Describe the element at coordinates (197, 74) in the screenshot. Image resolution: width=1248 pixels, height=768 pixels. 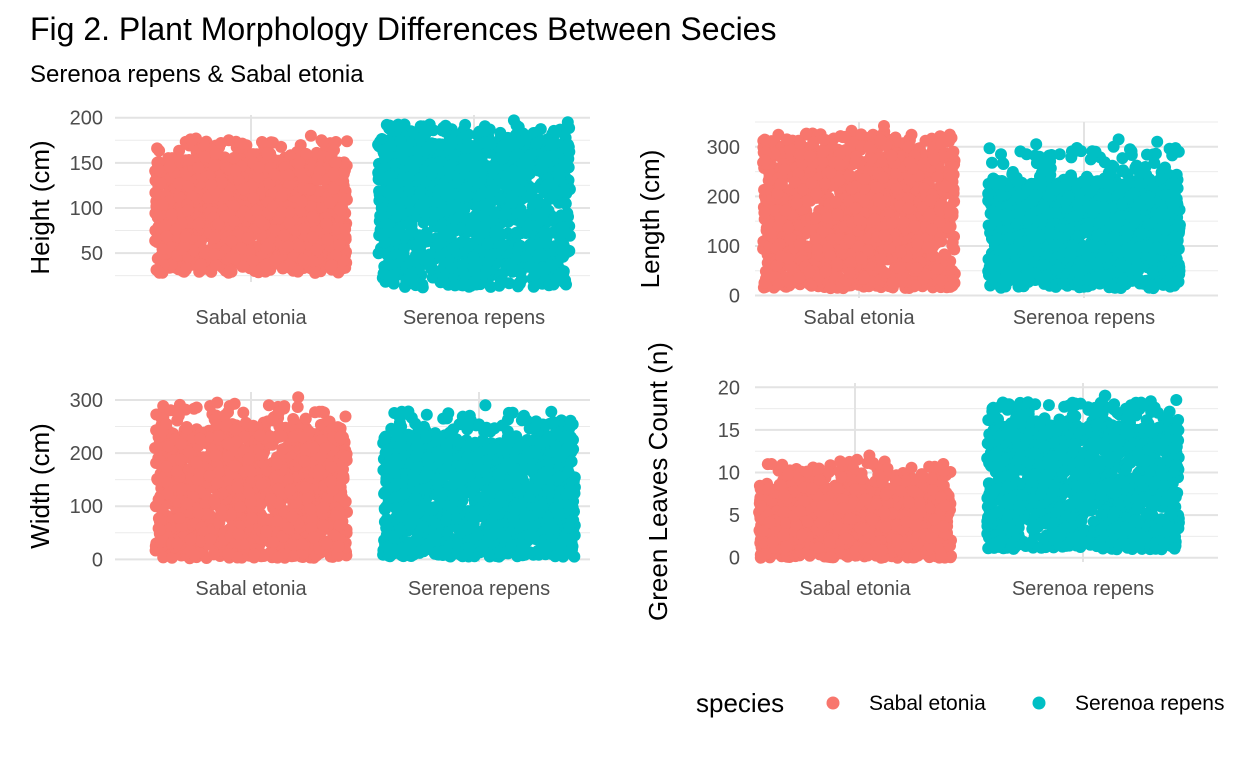
I see `chart-subtitle: Serenoa repens & Sabal etonia` at that location.